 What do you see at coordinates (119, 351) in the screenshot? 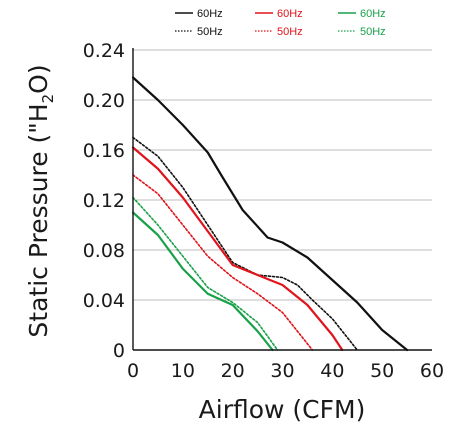
I see `y-tick-label-0: 0` at bounding box center [119, 351].